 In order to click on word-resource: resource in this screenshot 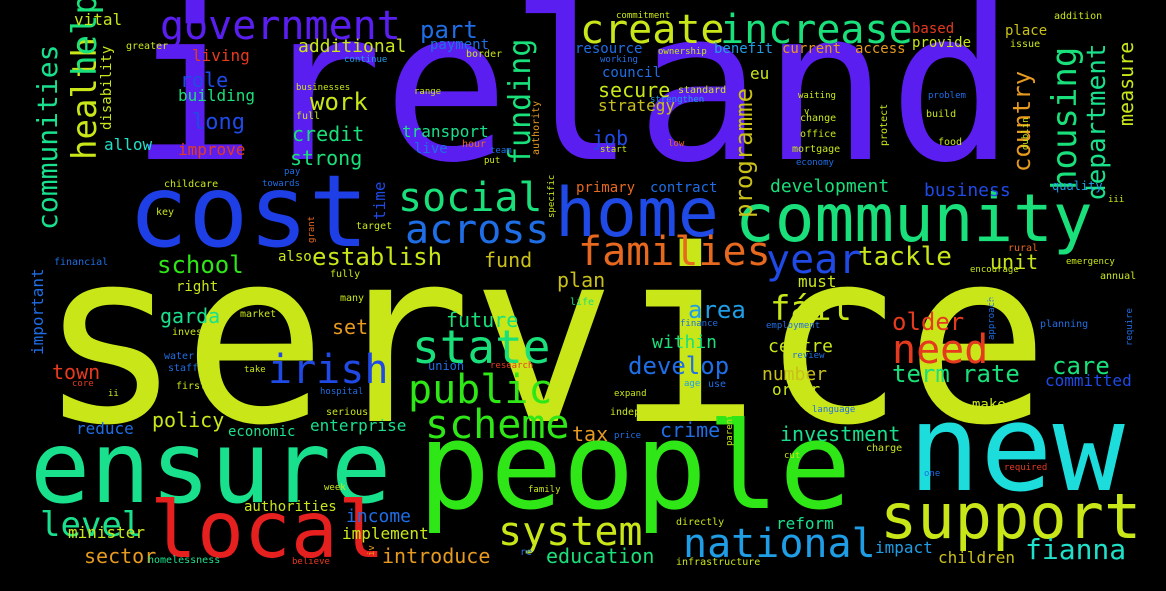, I will do `click(609, 49)`.